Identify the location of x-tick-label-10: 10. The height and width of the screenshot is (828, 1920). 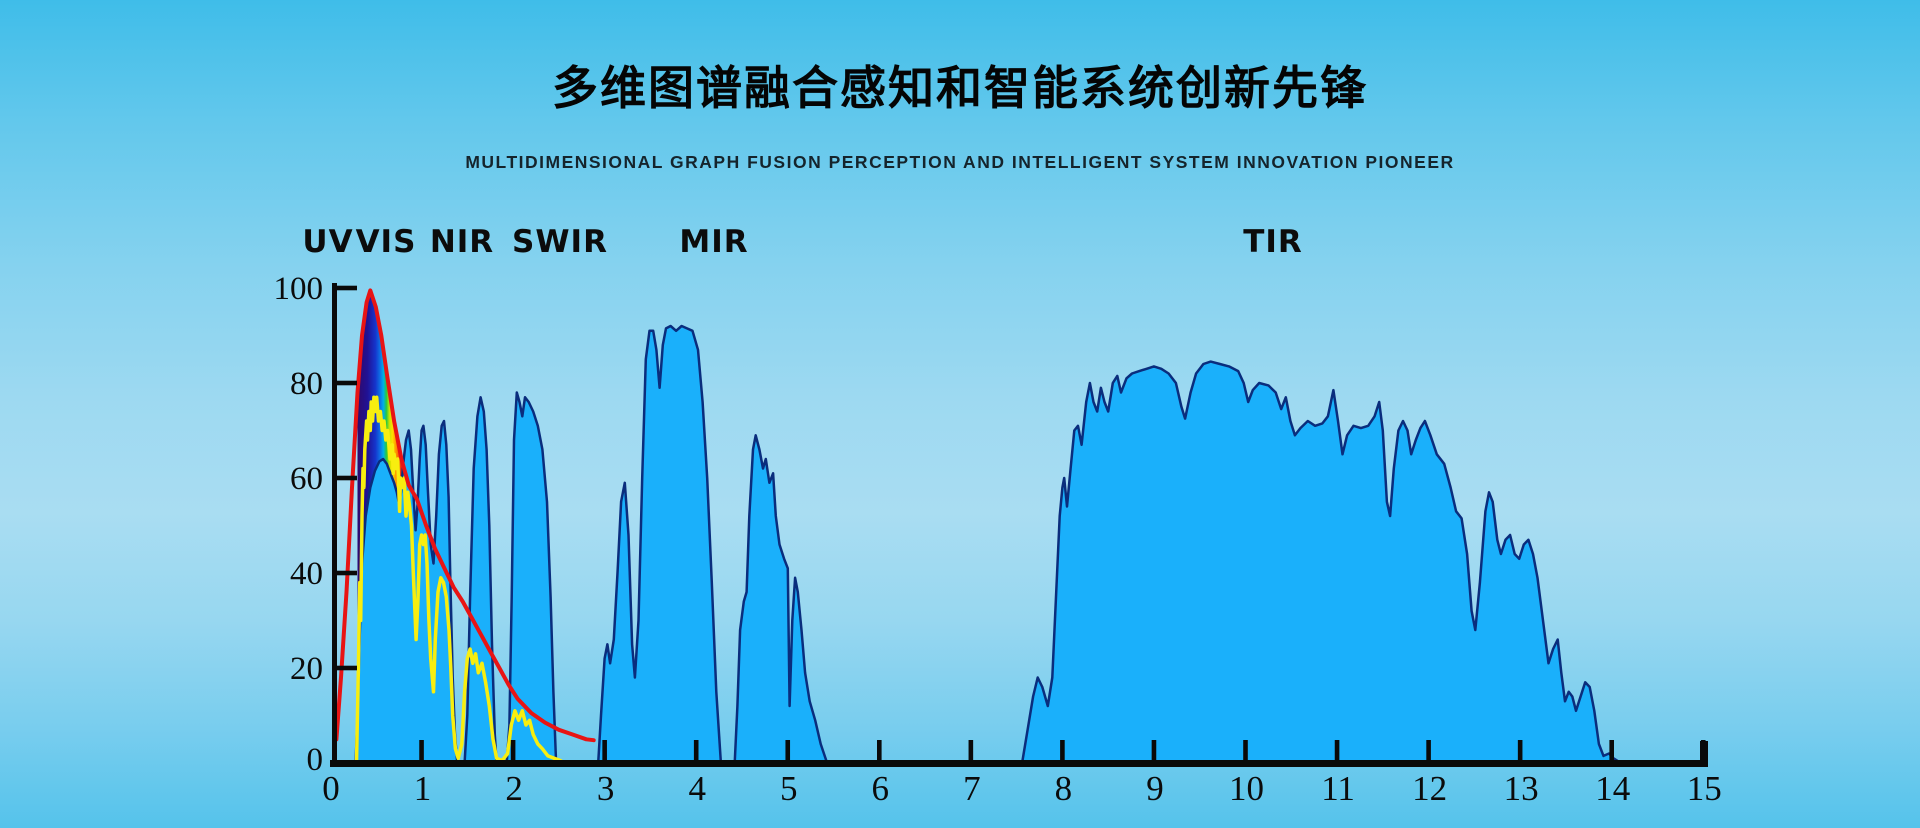
(1246, 788).